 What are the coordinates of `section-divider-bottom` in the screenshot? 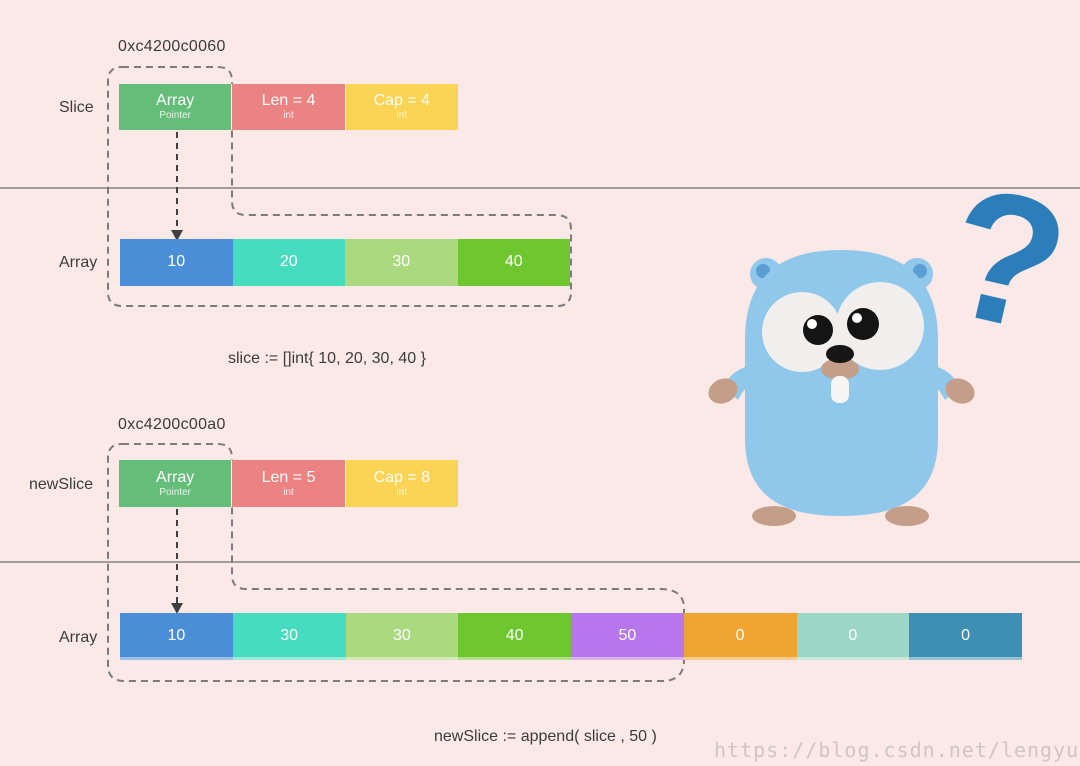 It's located at (540, 562).